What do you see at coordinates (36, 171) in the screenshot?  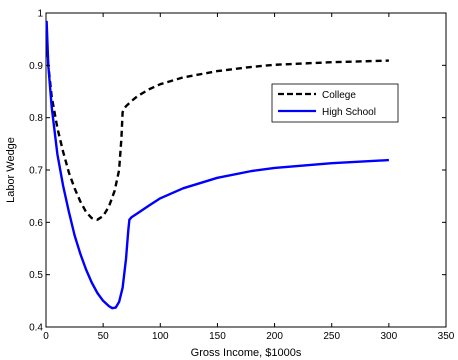 I see `y-tick-label-0.7: 0.7` at bounding box center [36, 171].